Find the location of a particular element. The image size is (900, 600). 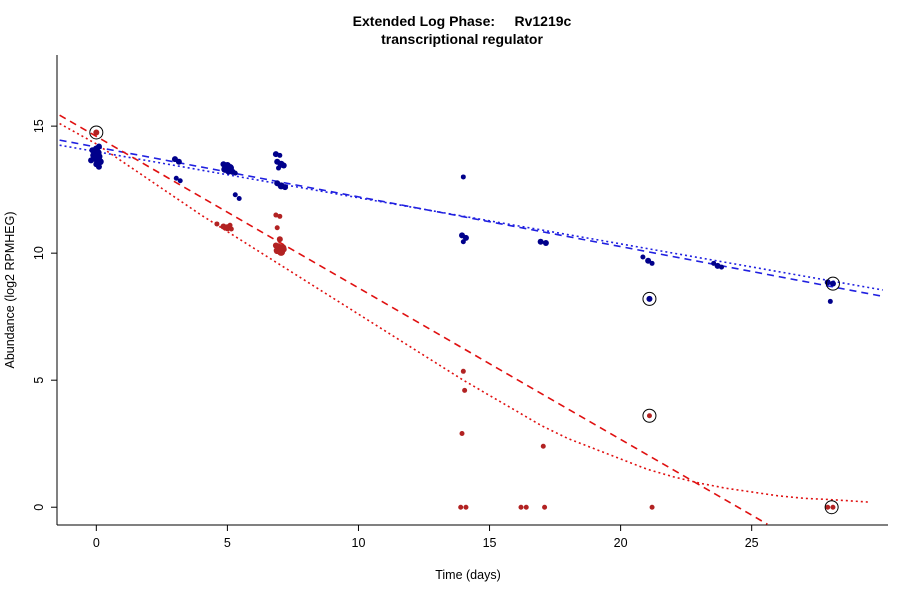

x-tick-label: 20 is located at coordinates (621, 543).